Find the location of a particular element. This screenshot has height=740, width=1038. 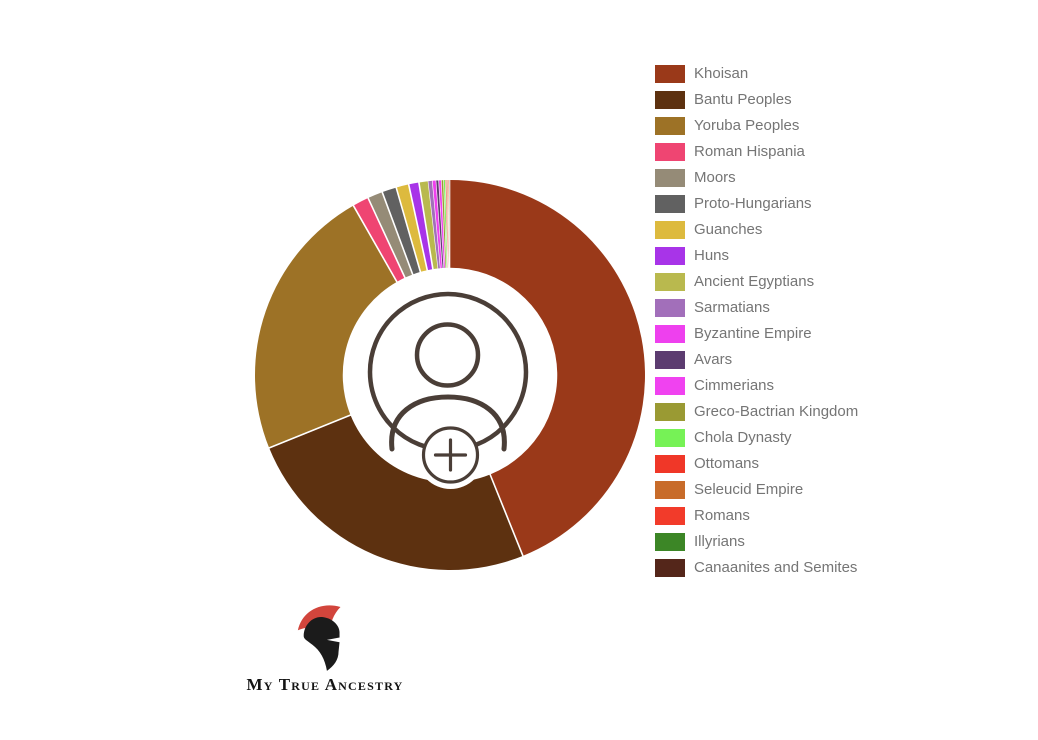

helmet-body is located at coordinates (321, 643).